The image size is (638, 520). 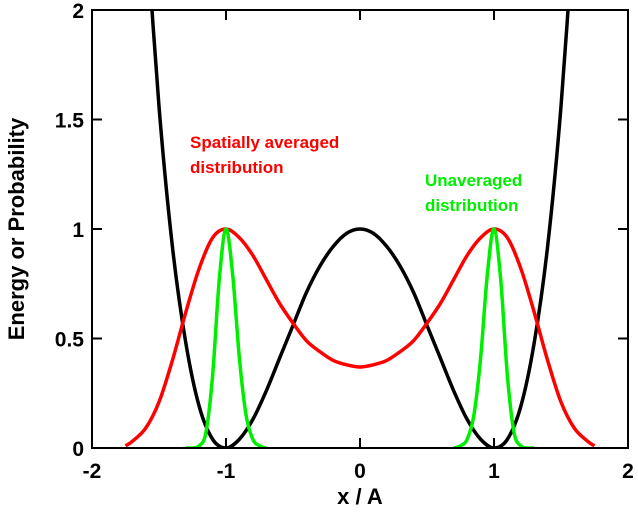 What do you see at coordinates (473, 180) in the screenshot?
I see `annotation: Unaveraged` at bounding box center [473, 180].